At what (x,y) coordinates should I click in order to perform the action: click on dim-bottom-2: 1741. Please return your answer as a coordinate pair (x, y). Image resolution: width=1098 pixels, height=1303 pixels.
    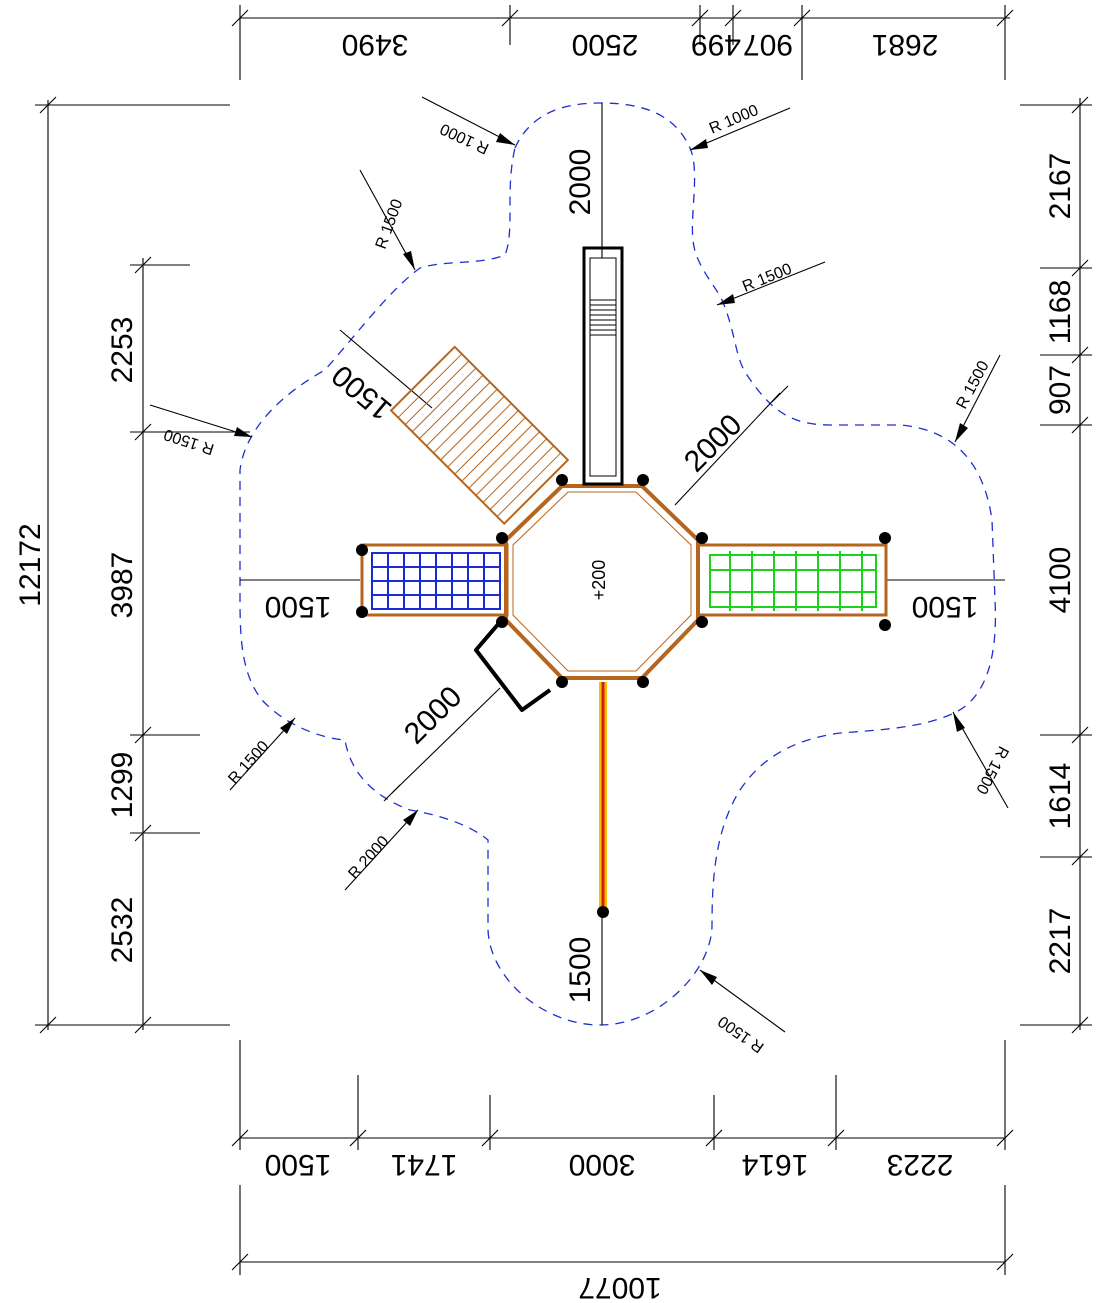
    Looking at the image, I should click on (424, 1164).